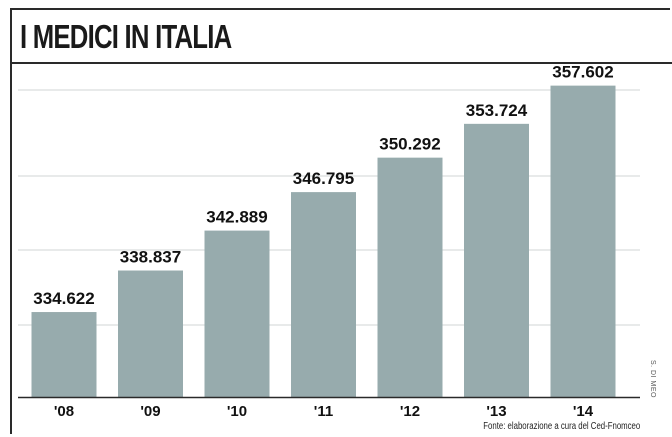 The width and height of the screenshot is (672, 437). Describe the element at coordinates (652, 379) in the screenshot. I see `author-credit: S. DI MEO` at that location.